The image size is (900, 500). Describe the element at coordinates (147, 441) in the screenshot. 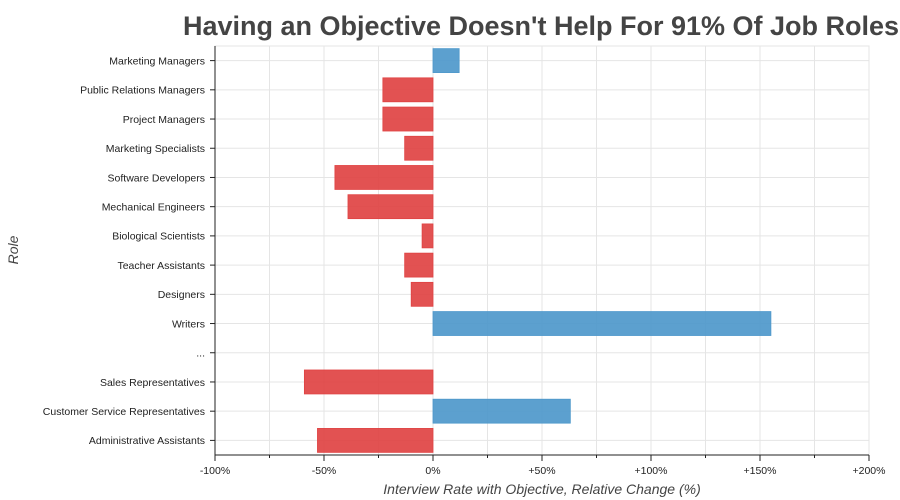

I see `y-tick-label: Administrative Assistants` at that location.